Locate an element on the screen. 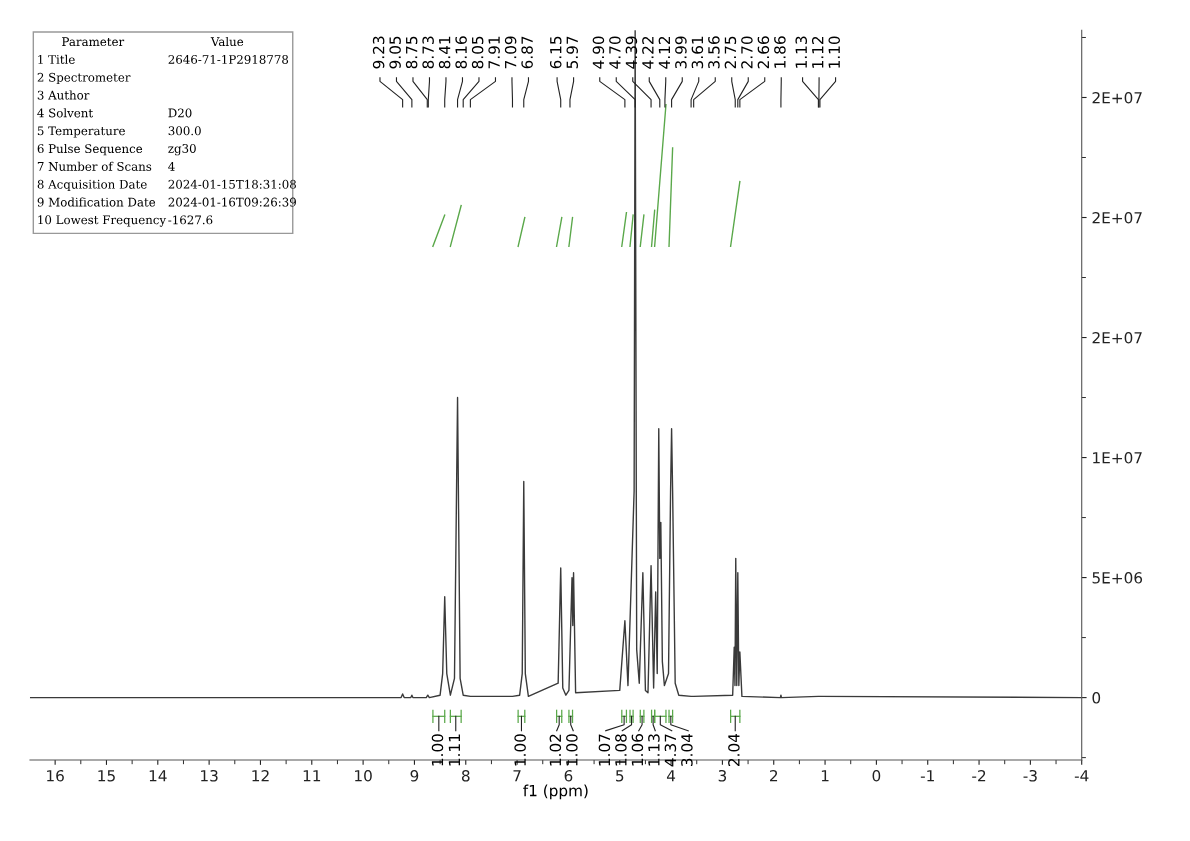 Image resolution: width=1190 pixels, height=841 pixels. x-tick-label: 4 is located at coordinates (671, 776).